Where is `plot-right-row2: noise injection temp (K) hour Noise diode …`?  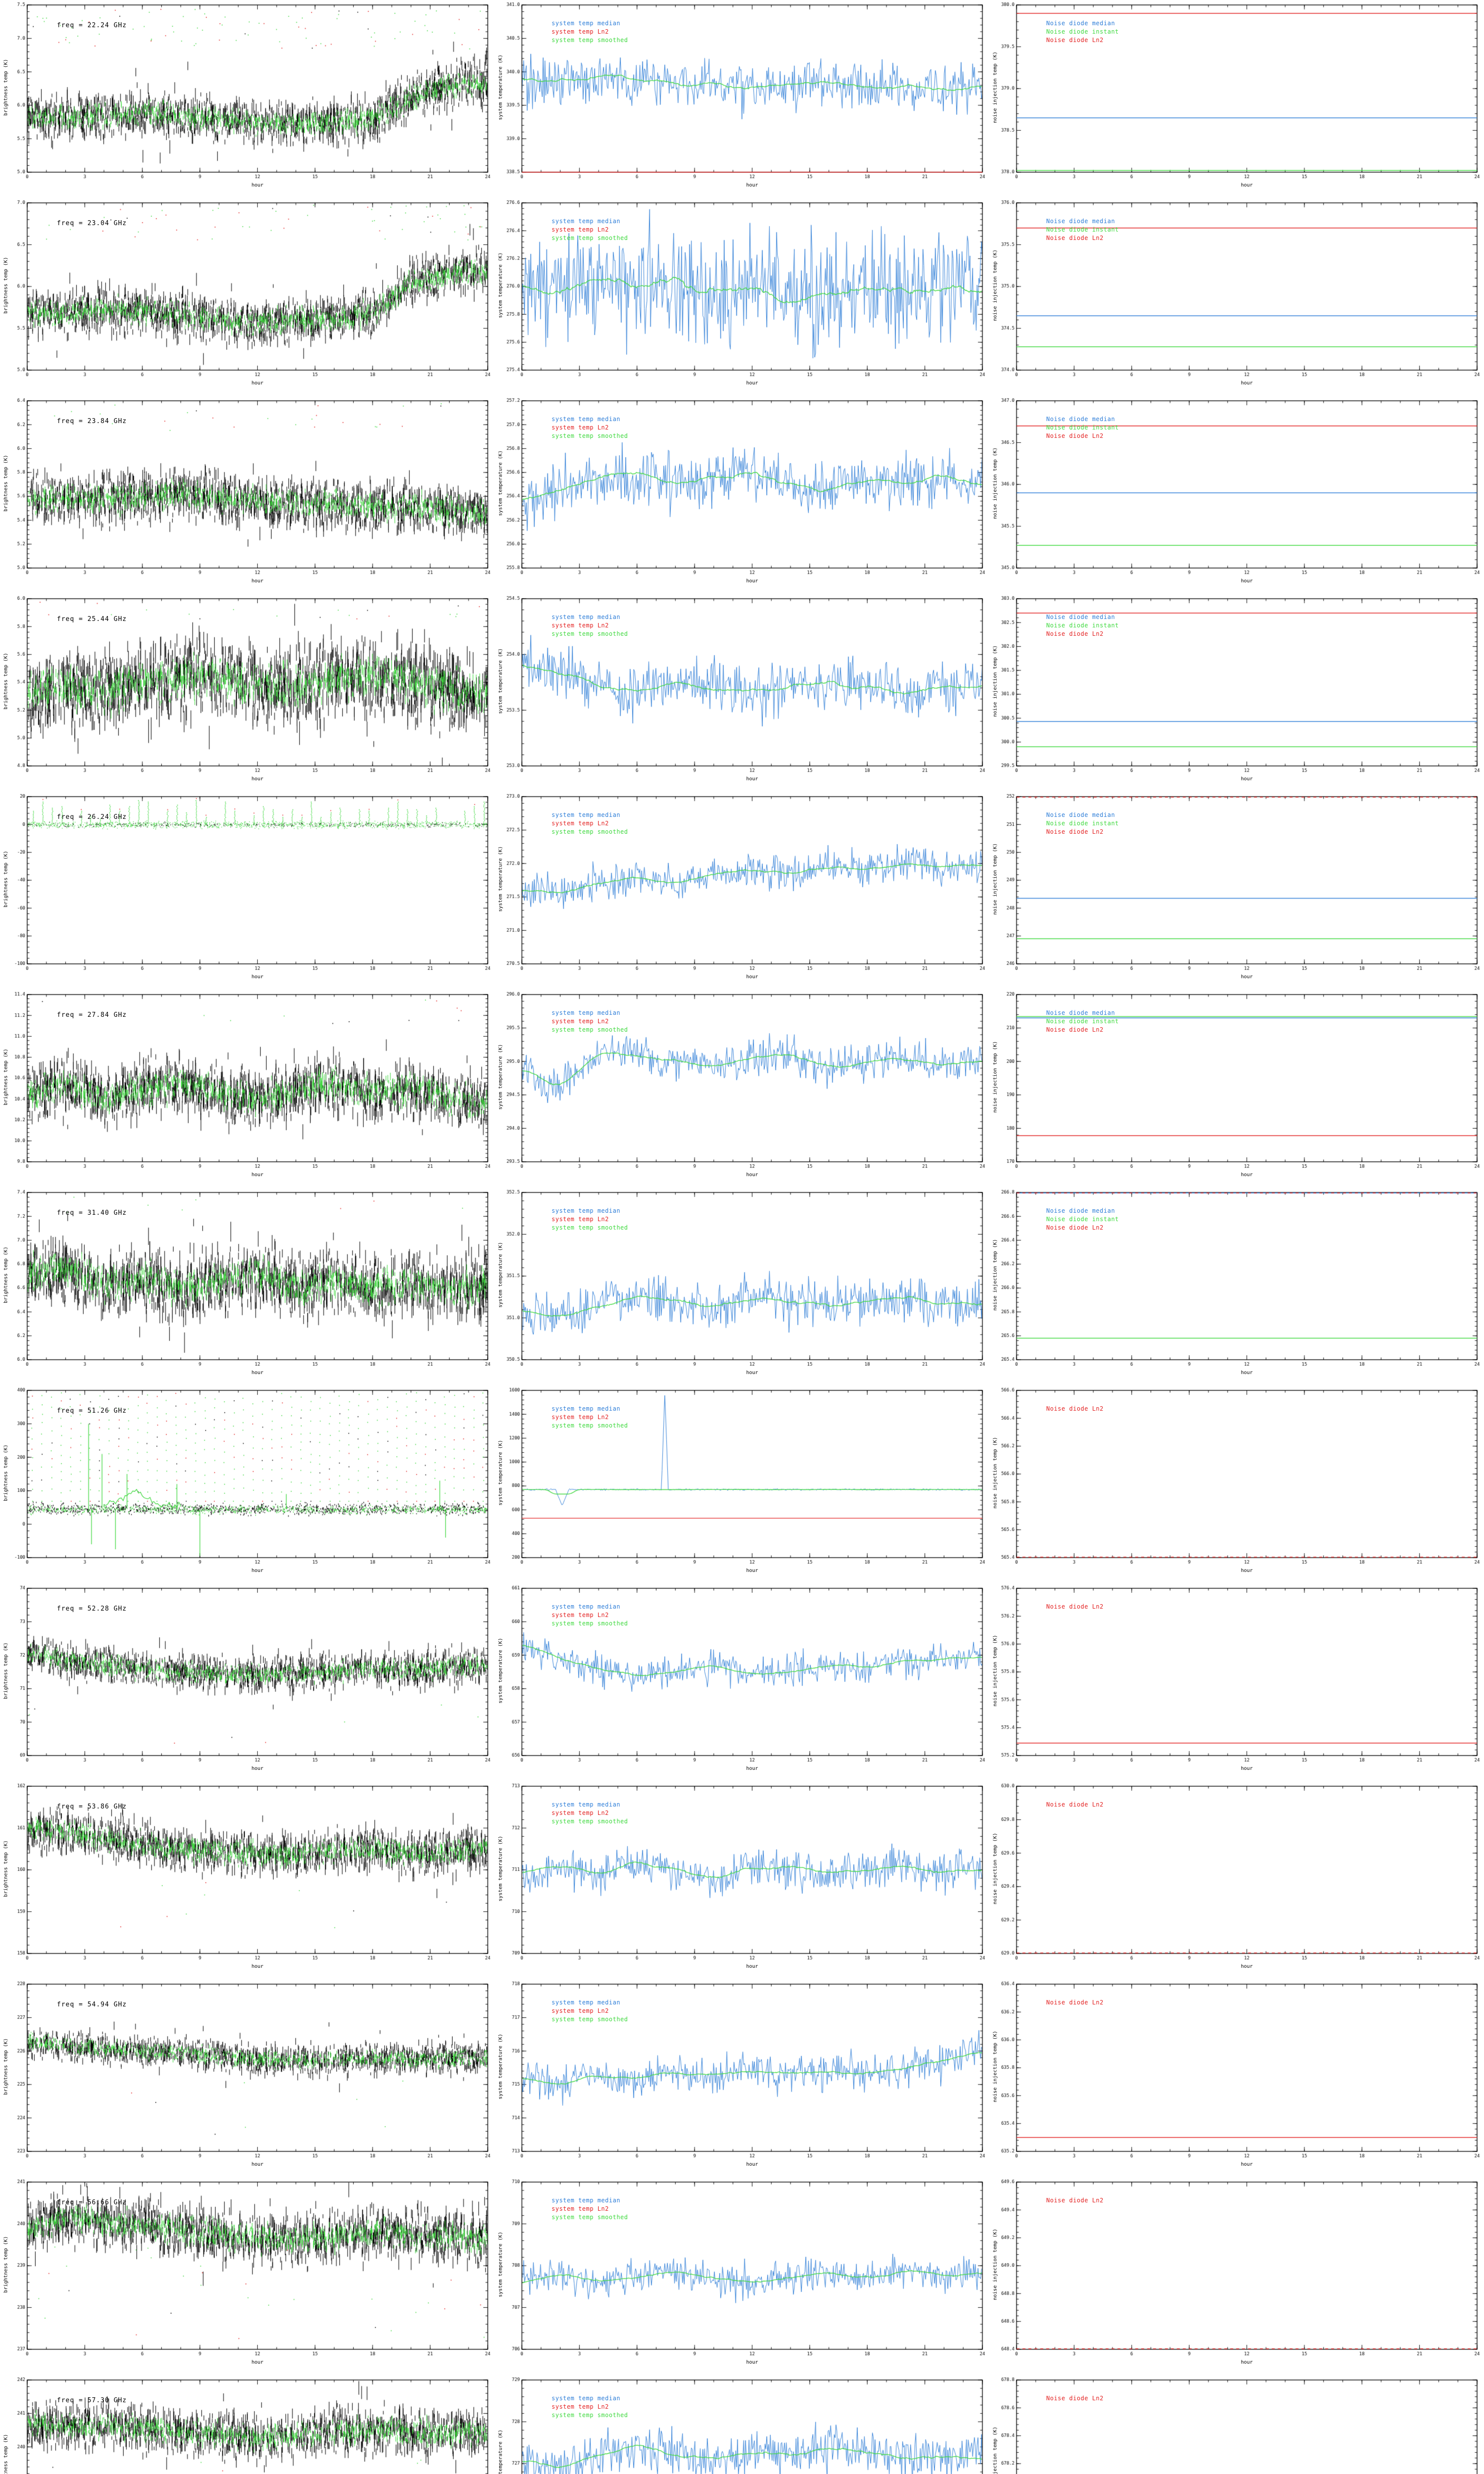 plot-right-row2: noise injection temp (K) hour Noise diode … is located at coordinates (1236, 297).